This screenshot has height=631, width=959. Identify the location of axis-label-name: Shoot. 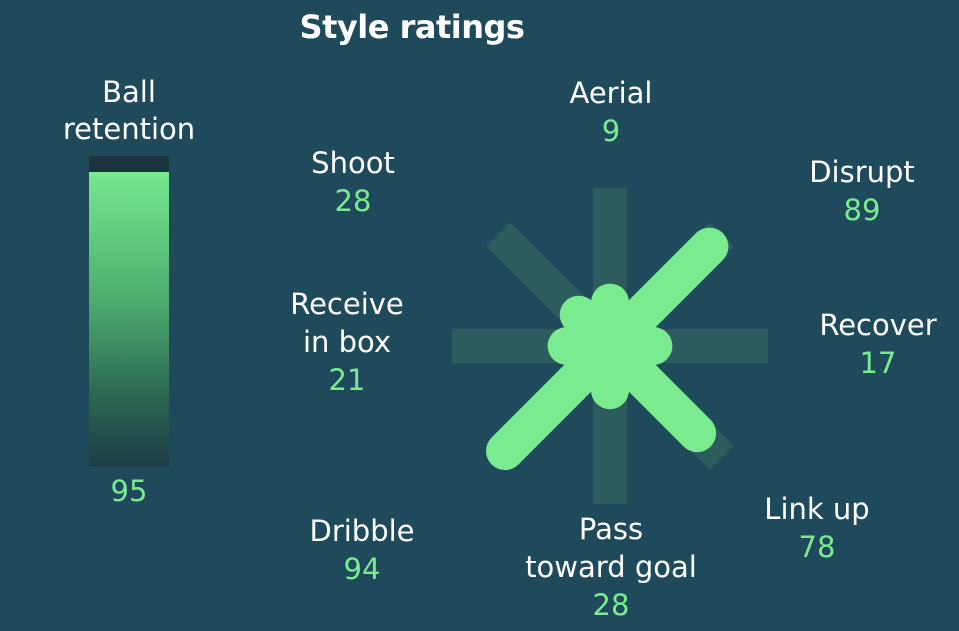
(353, 163).